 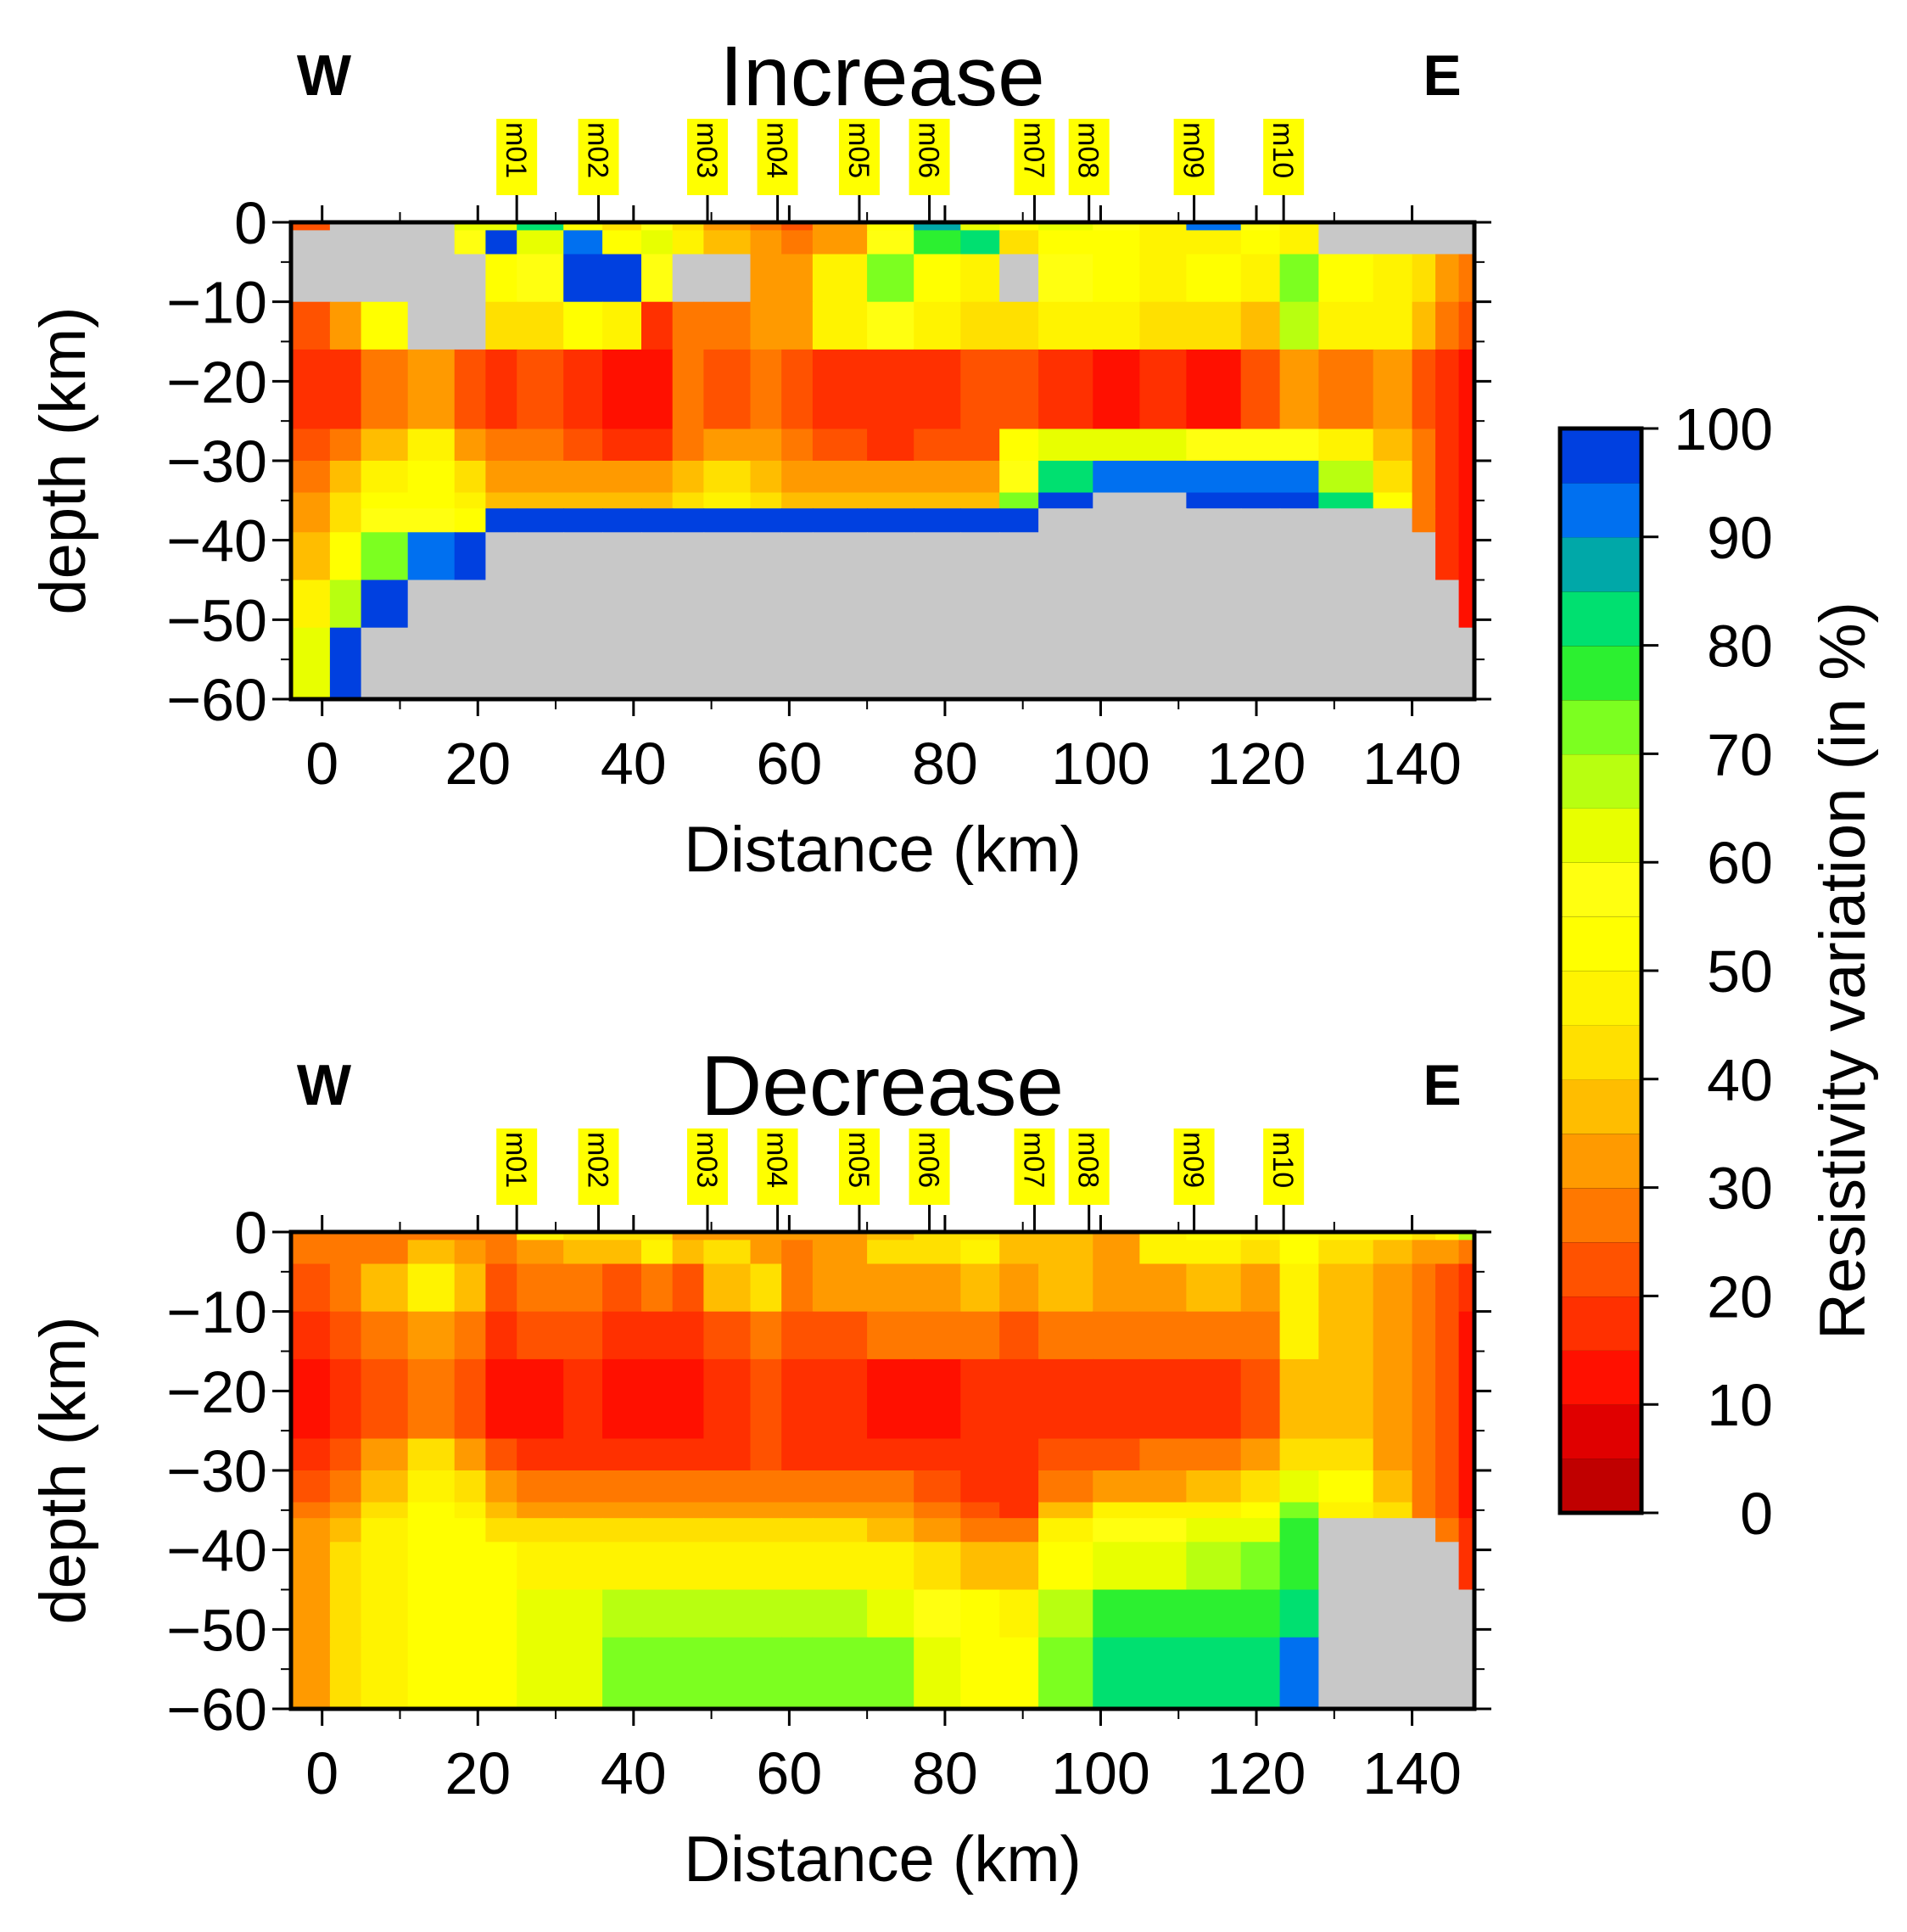 What do you see at coordinates (478, 1773) in the screenshot?
I see `x-tick-label: 20` at bounding box center [478, 1773].